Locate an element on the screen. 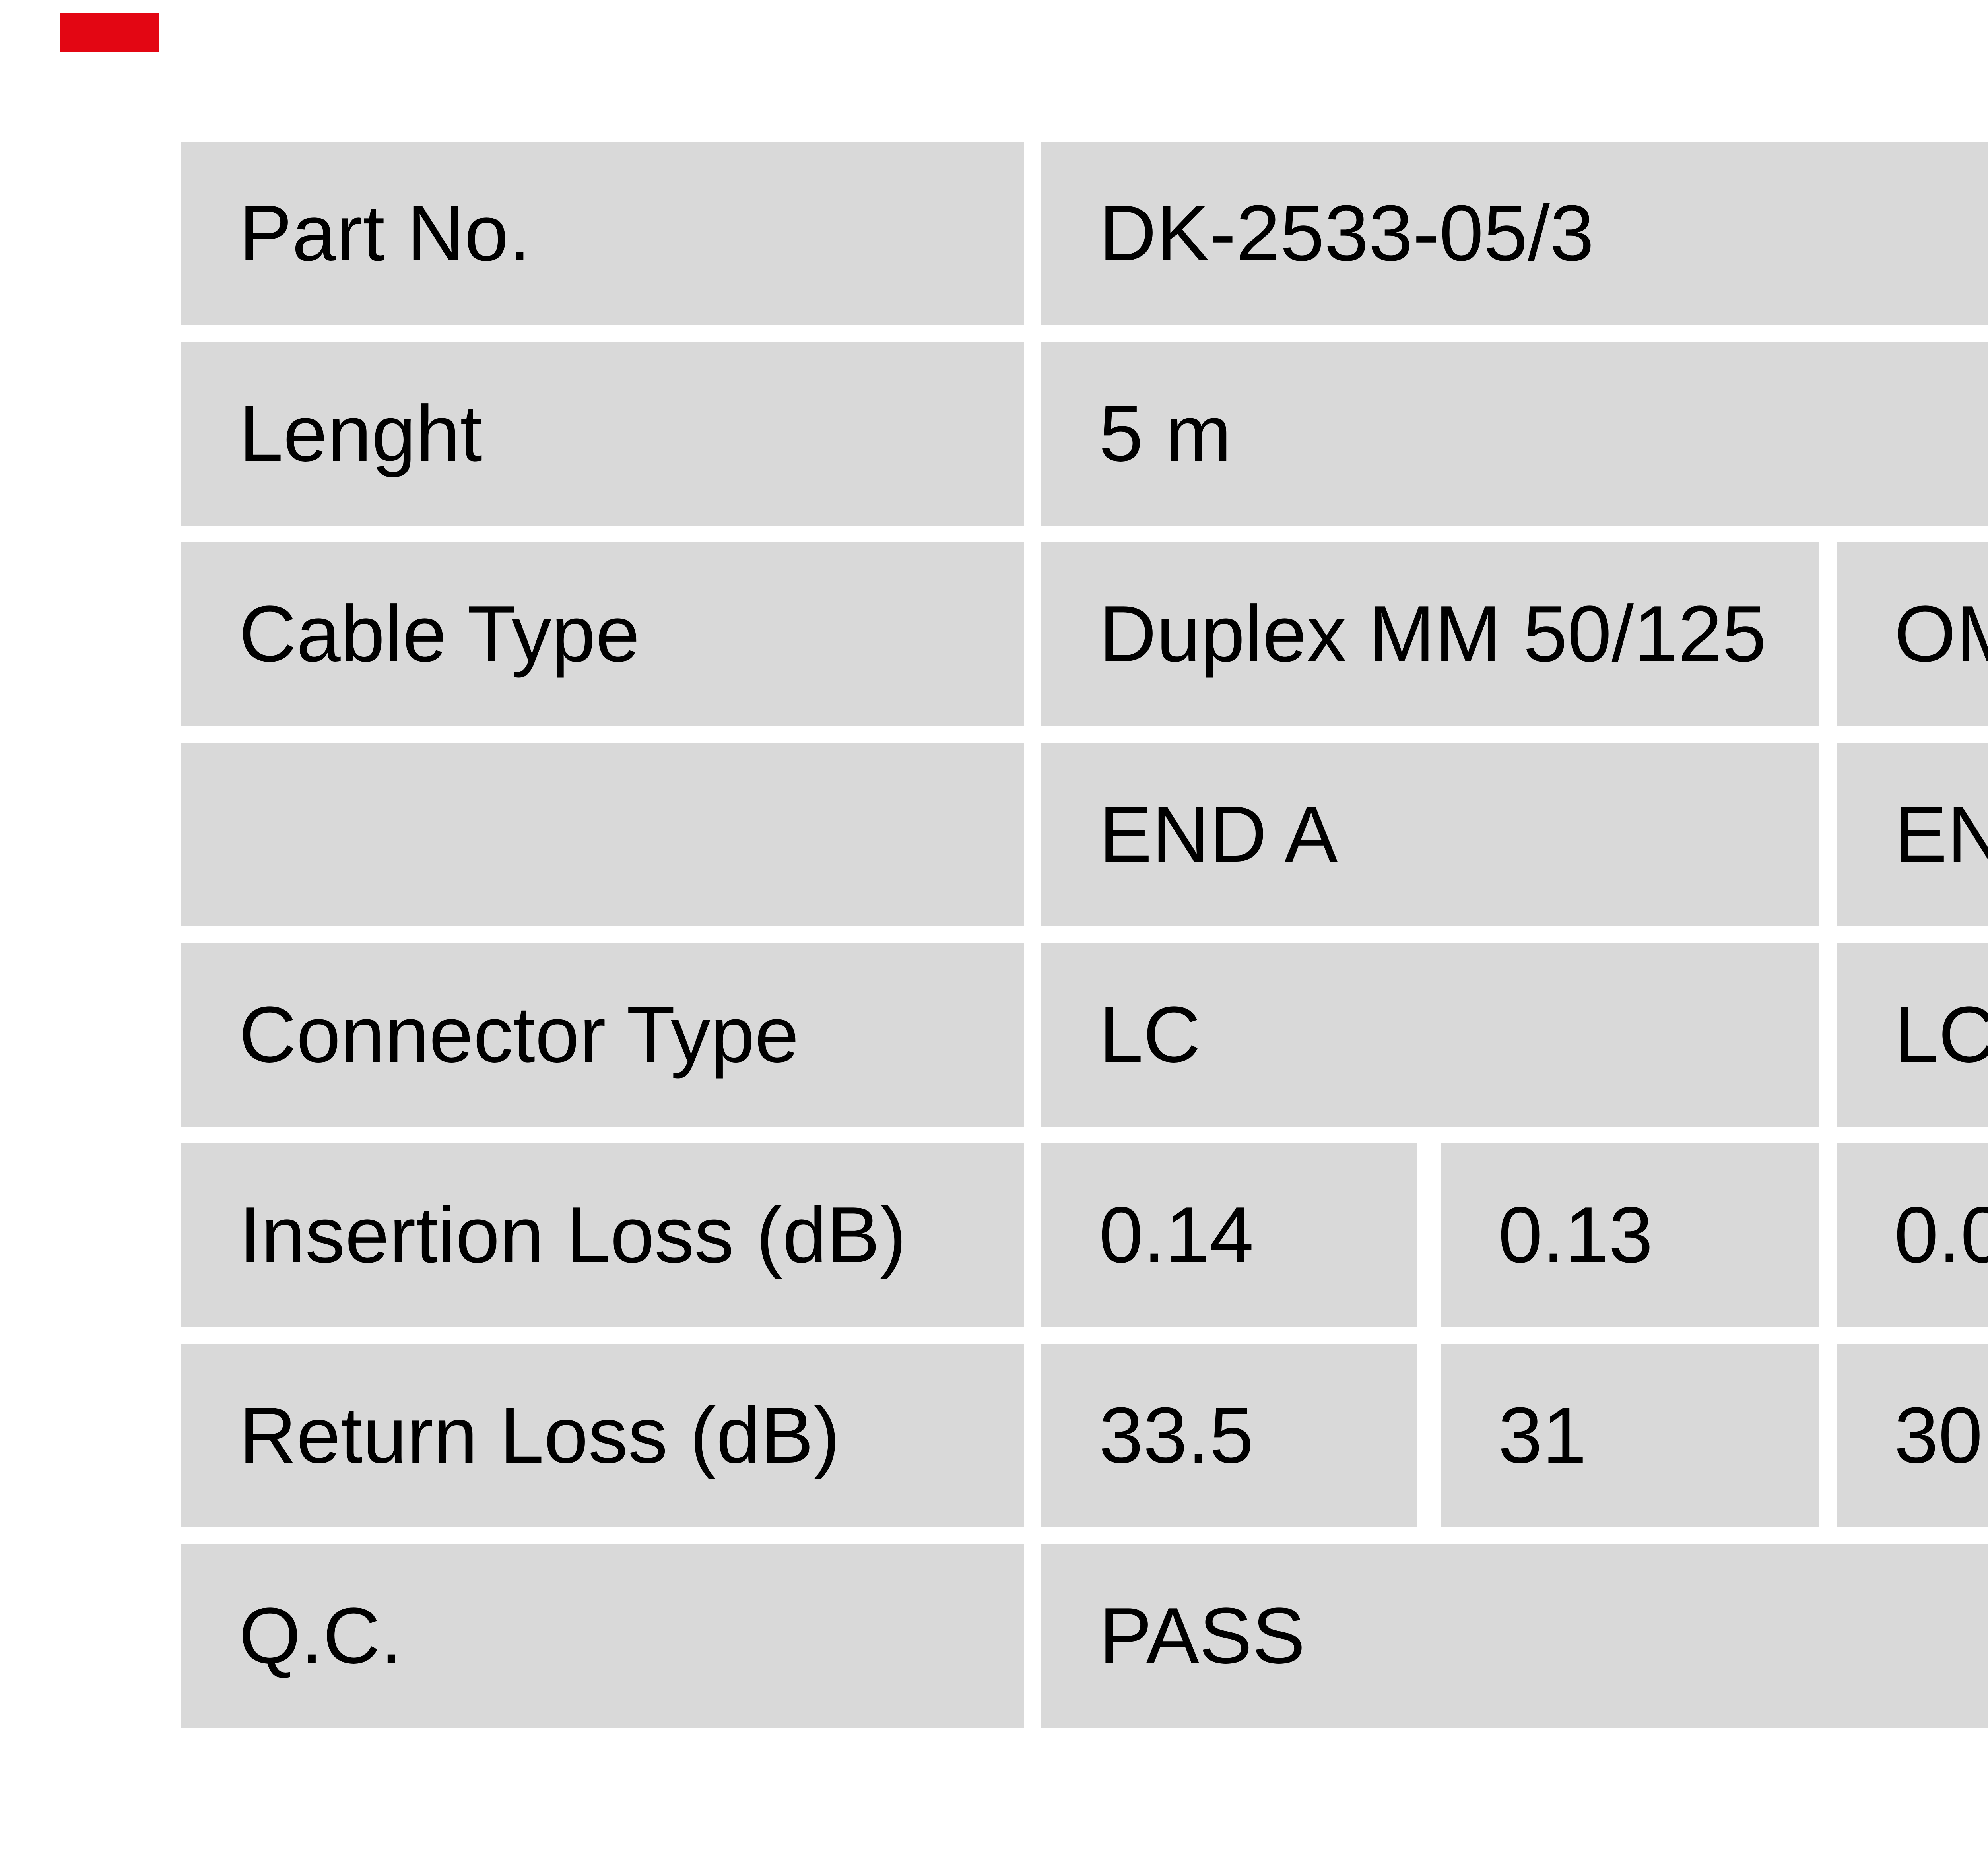 The width and height of the screenshot is (1988, 1855). label-connector-type: Connector Type is located at coordinates (602, 1035).